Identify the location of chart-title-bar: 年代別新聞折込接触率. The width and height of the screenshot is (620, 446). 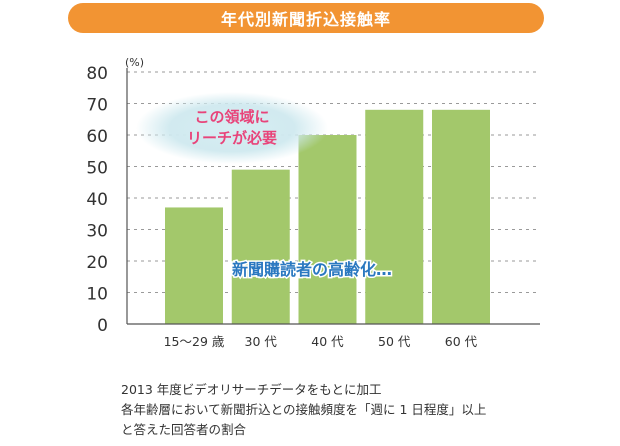
(306, 18).